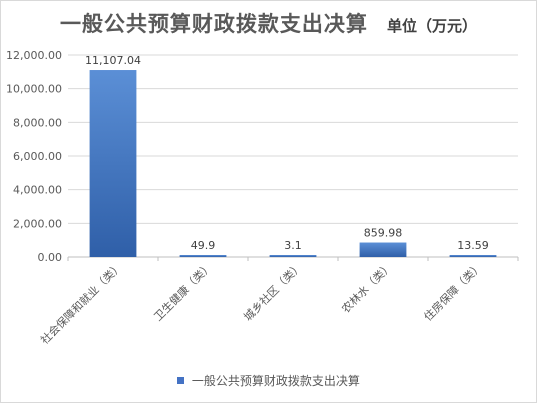 The height and width of the screenshot is (403, 537). I want to click on x-category-label: 卫生健康（类）, so click(183, 291).